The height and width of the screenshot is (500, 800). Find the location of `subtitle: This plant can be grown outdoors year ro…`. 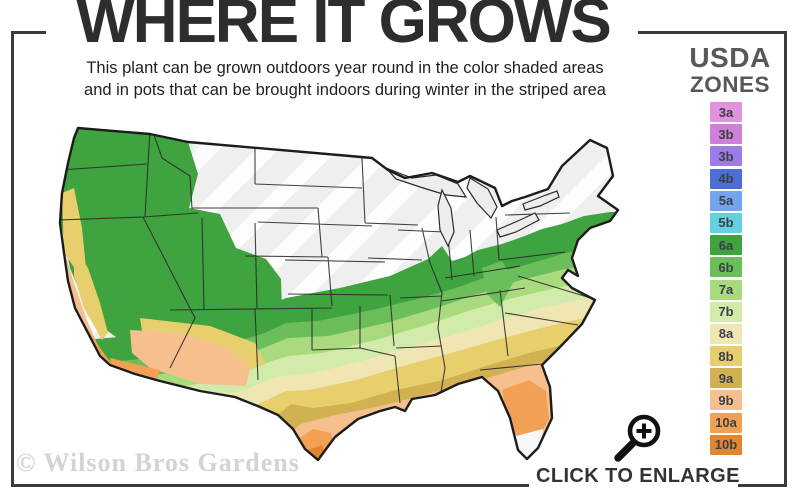

subtitle: This plant can be grown outdoors year ro… is located at coordinates (345, 80).